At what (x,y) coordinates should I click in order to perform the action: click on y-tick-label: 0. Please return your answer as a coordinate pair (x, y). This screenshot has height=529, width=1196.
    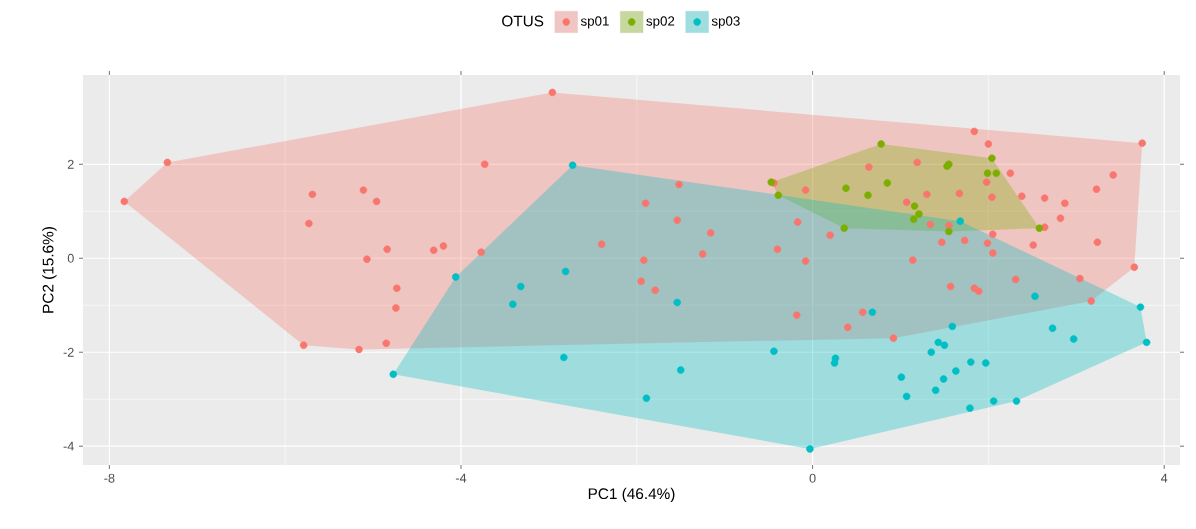
    Looking at the image, I should click on (70, 258).